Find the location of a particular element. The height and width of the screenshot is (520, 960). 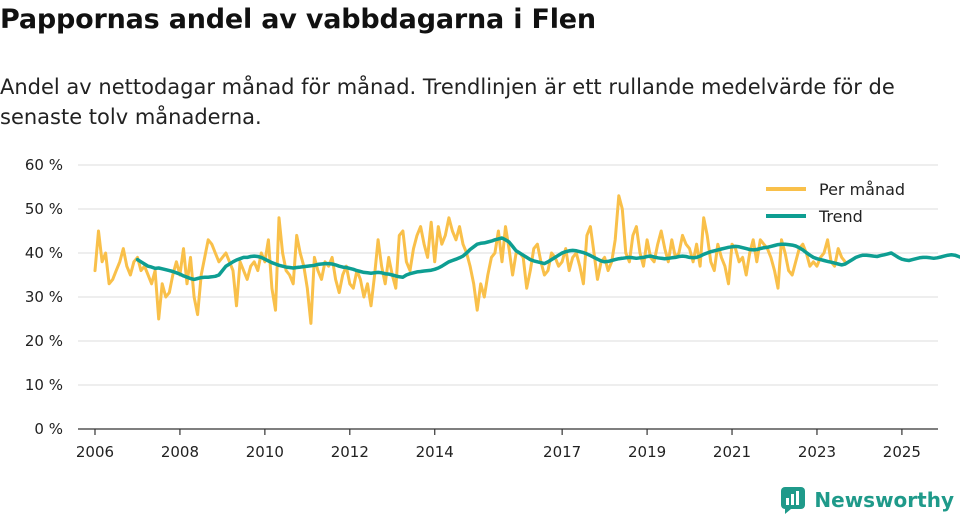

y-tick-label: 50 % is located at coordinates (44, 209).